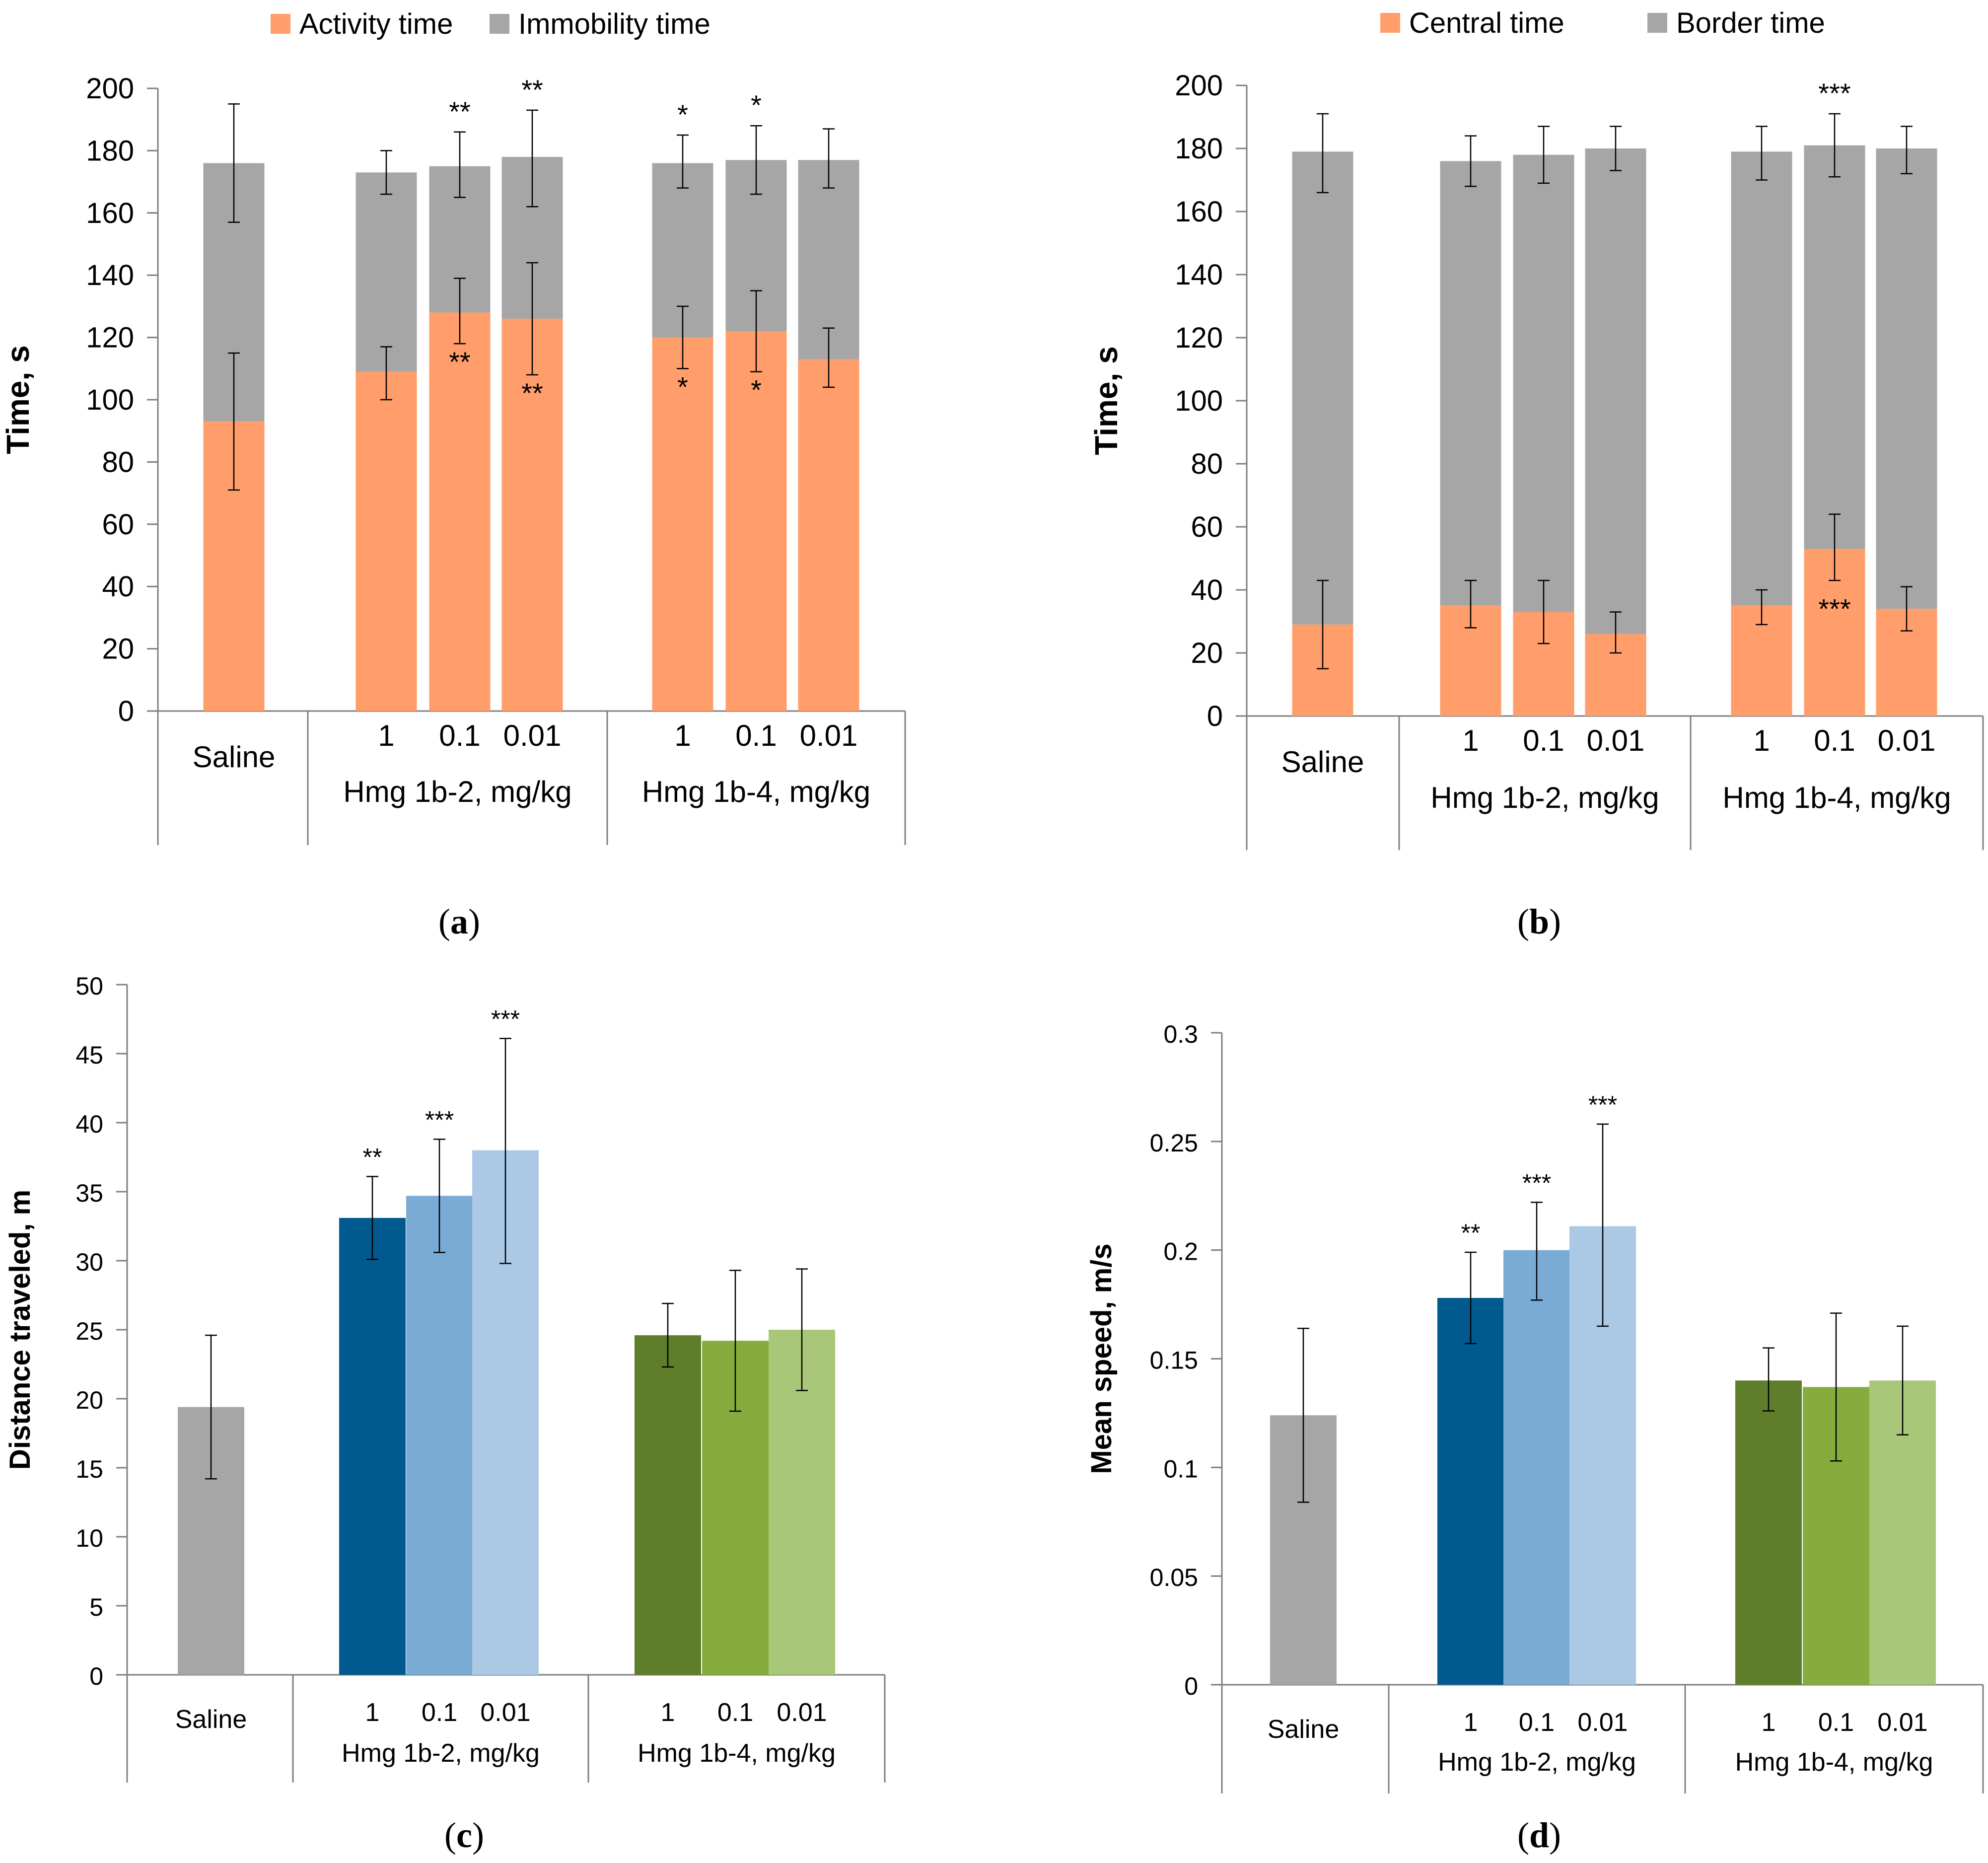 The width and height of the screenshot is (1988, 1863). What do you see at coordinates (1486, 23) in the screenshot?
I see `legend-label: Central time` at bounding box center [1486, 23].